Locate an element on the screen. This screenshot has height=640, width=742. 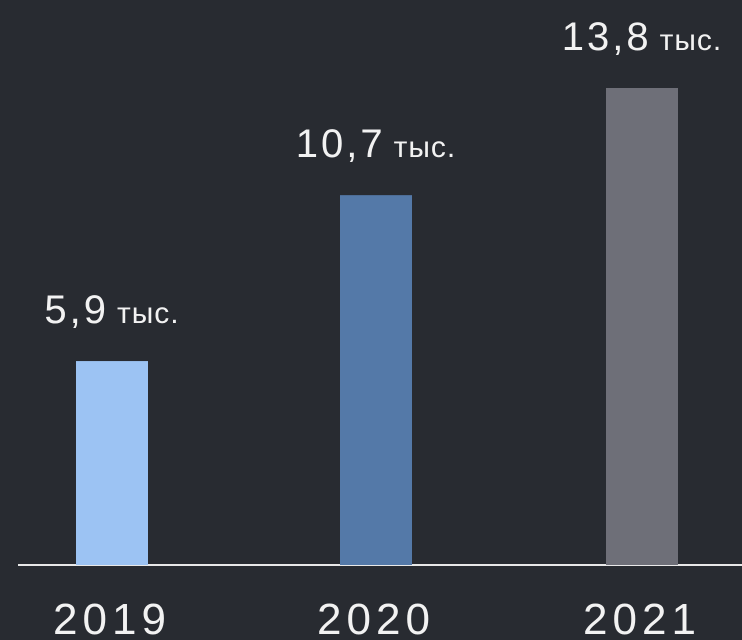
bar-2019 is located at coordinates (112, 463).